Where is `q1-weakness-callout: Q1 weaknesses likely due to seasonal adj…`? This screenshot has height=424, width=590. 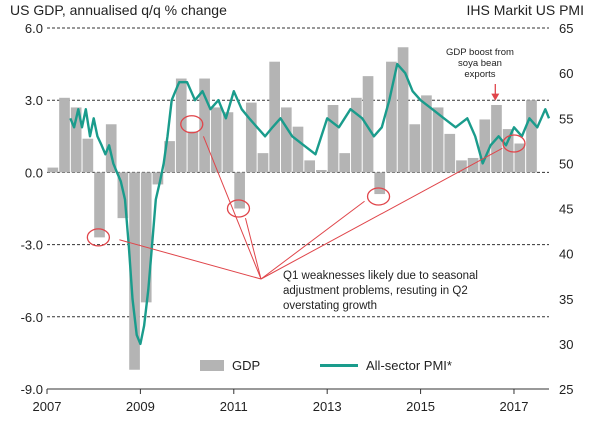
q1-weakness-callout: Q1 weaknesses likely due to seasonal adj… is located at coordinates (380, 291).